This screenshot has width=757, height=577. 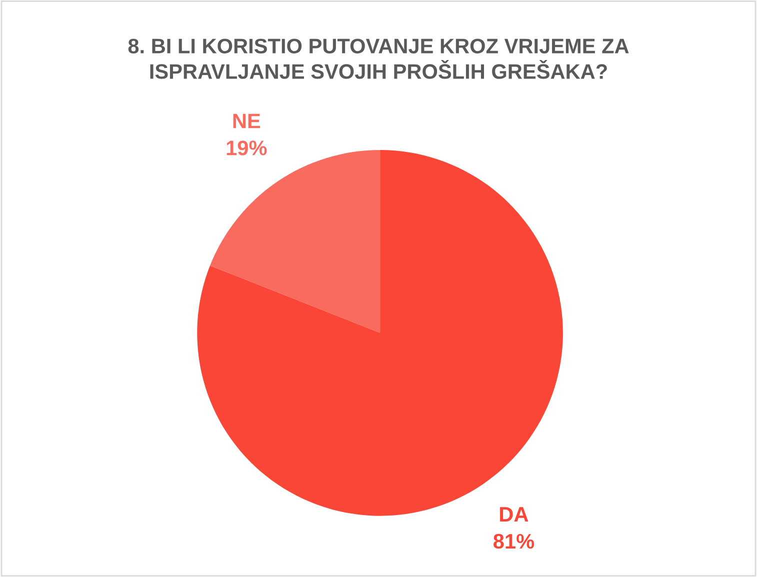 What do you see at coordinates (246, 148) in the screenshot?
I see `data-label: 19%` at bounding box center [246, 148].